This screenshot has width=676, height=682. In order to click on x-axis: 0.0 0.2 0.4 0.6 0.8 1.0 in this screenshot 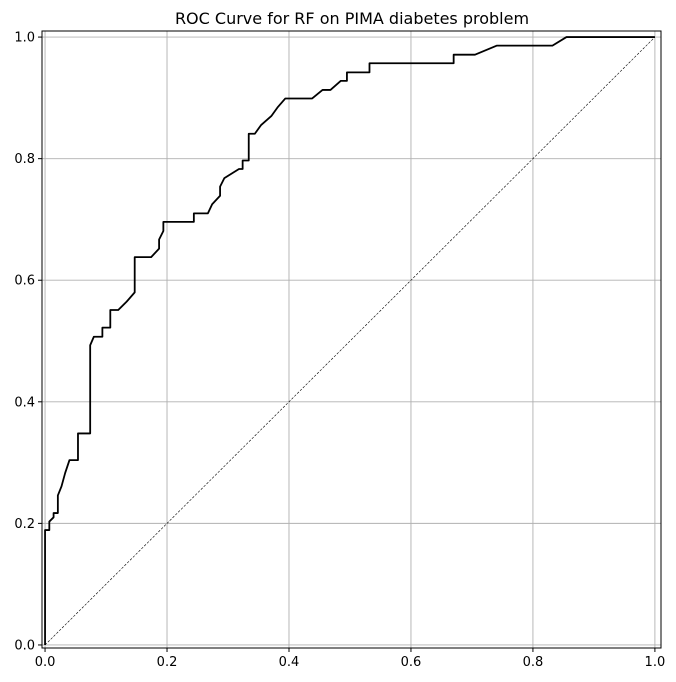, I will do `click(350, 659)`.